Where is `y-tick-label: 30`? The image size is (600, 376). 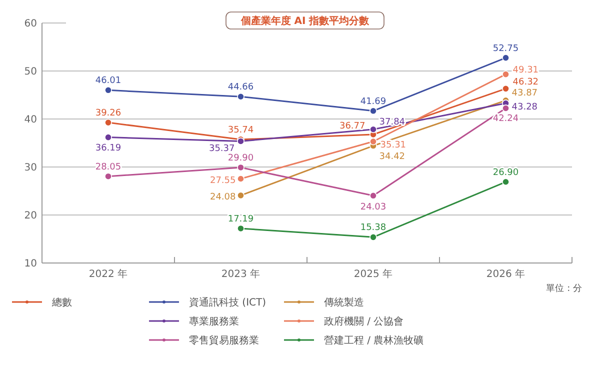
y-tick-label: 30 is located at coordinates (30, 168).